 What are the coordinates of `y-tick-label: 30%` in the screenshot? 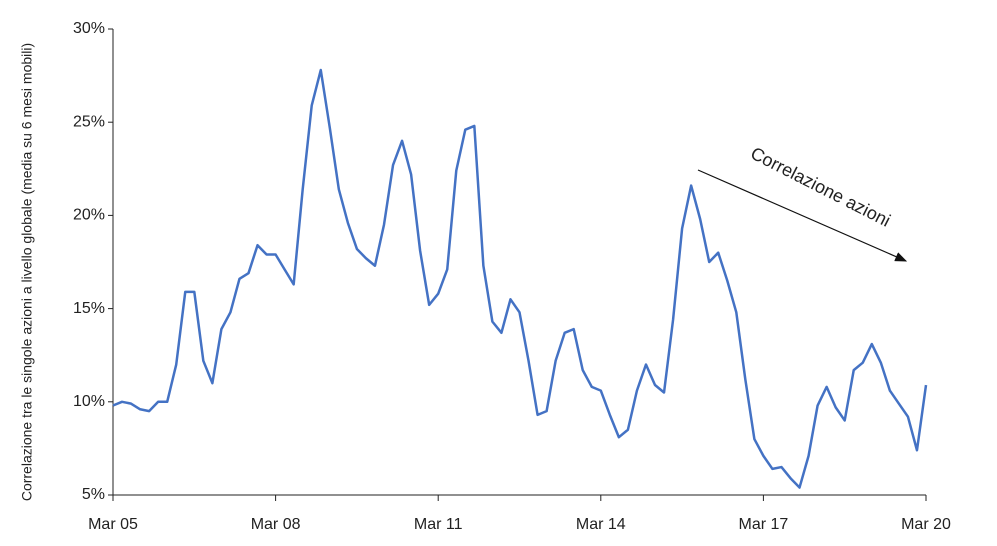 It's located at (89, 28).